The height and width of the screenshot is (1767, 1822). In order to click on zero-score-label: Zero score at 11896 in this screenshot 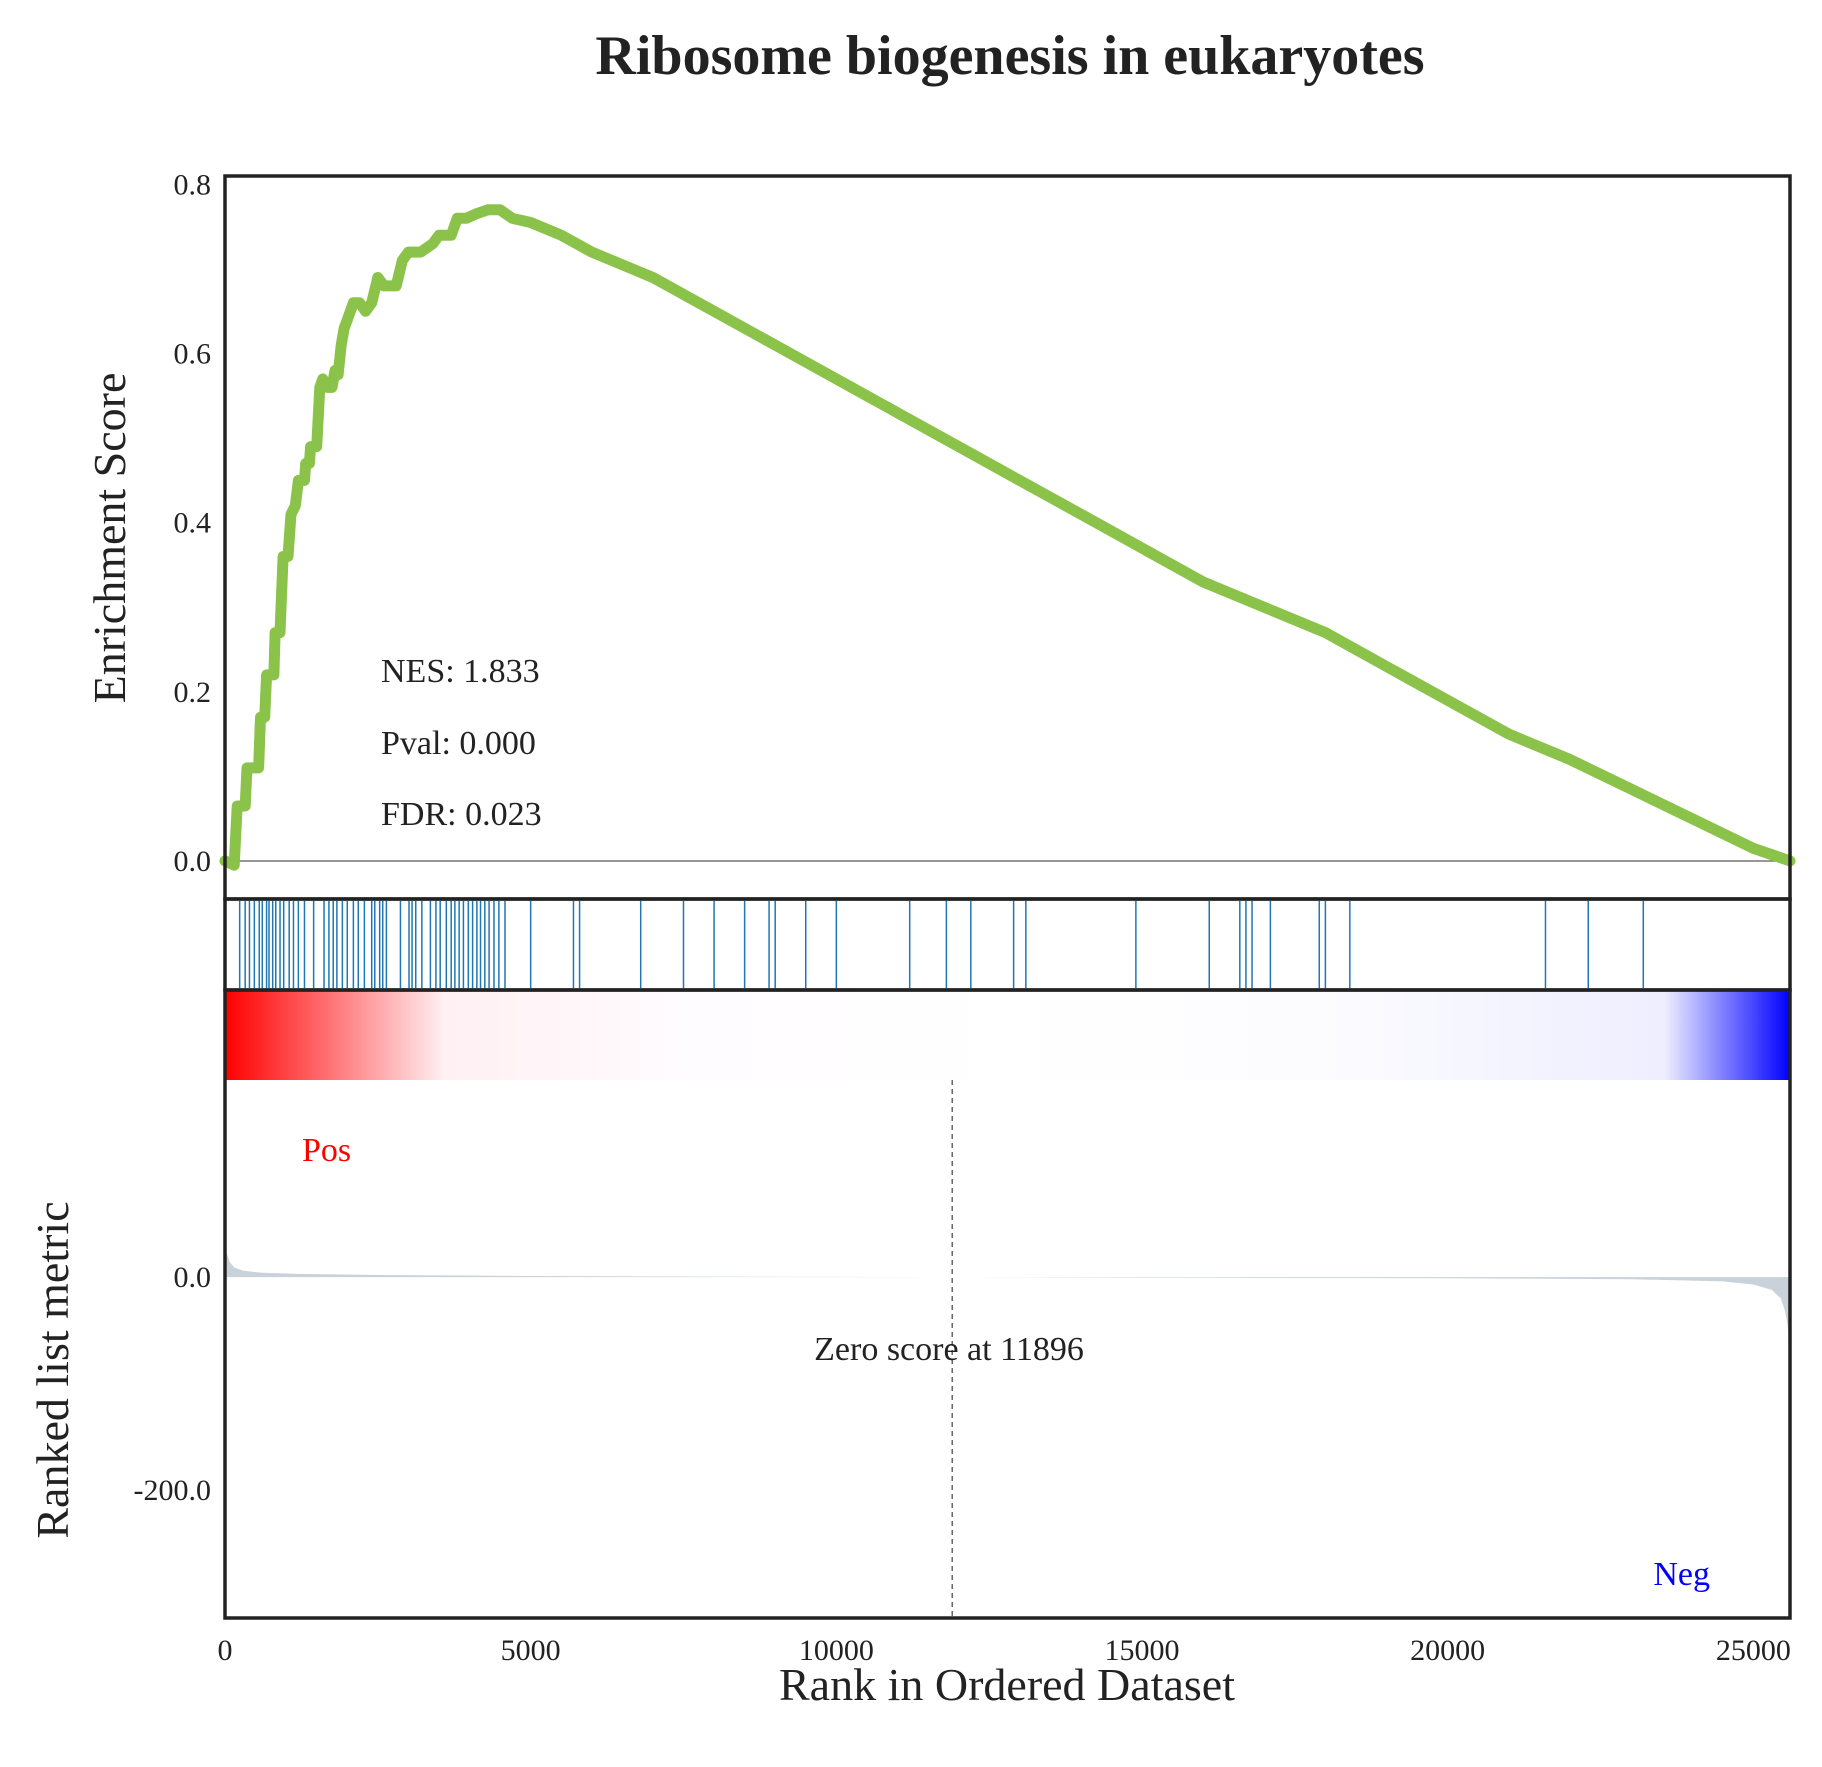, I will do `click(949, 1349)`.